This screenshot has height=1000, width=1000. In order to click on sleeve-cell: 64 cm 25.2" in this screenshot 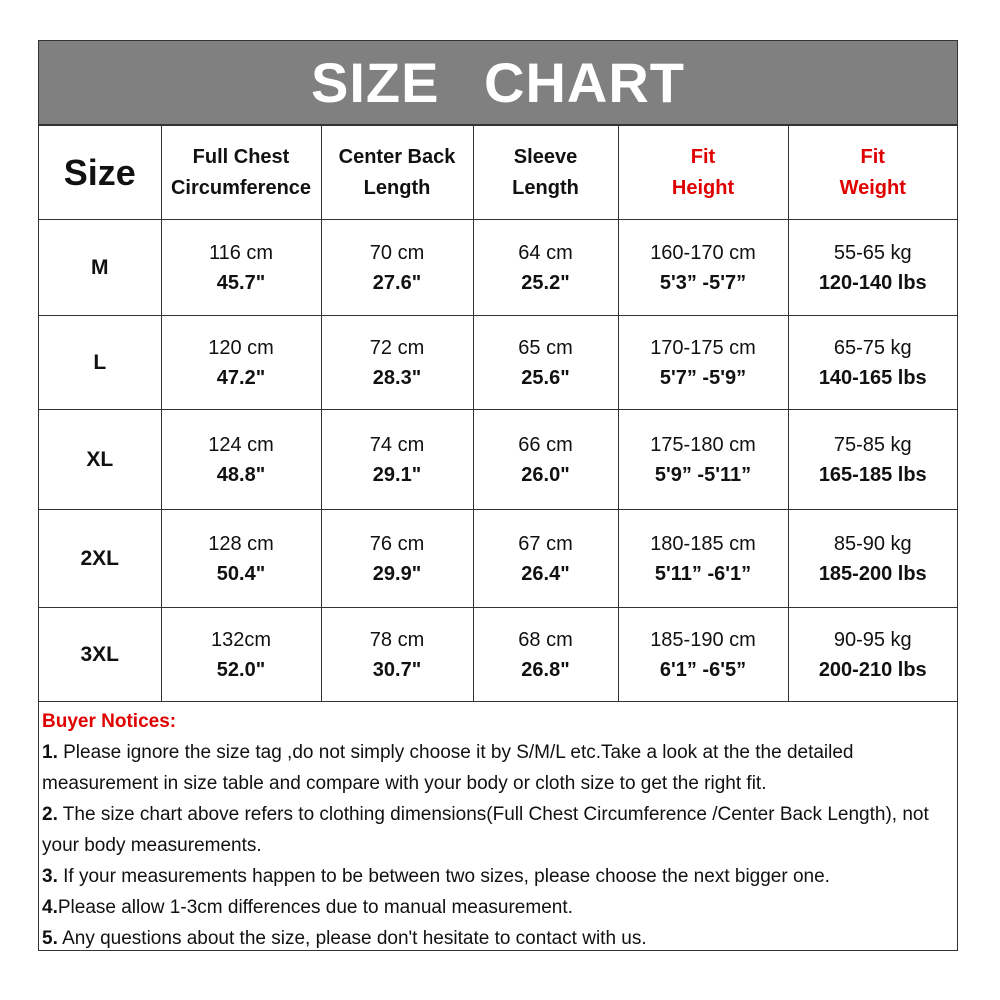, I will do `click(545, 267)`.